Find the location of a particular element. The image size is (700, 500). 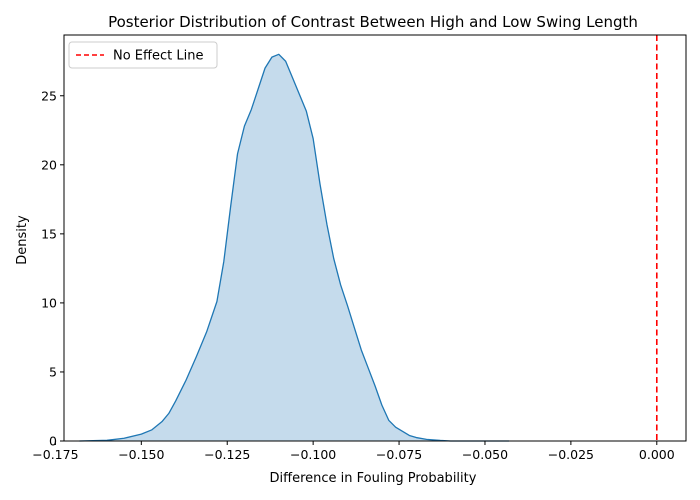

x-tick-label: −0.050 is located at coordinates (485, 454).